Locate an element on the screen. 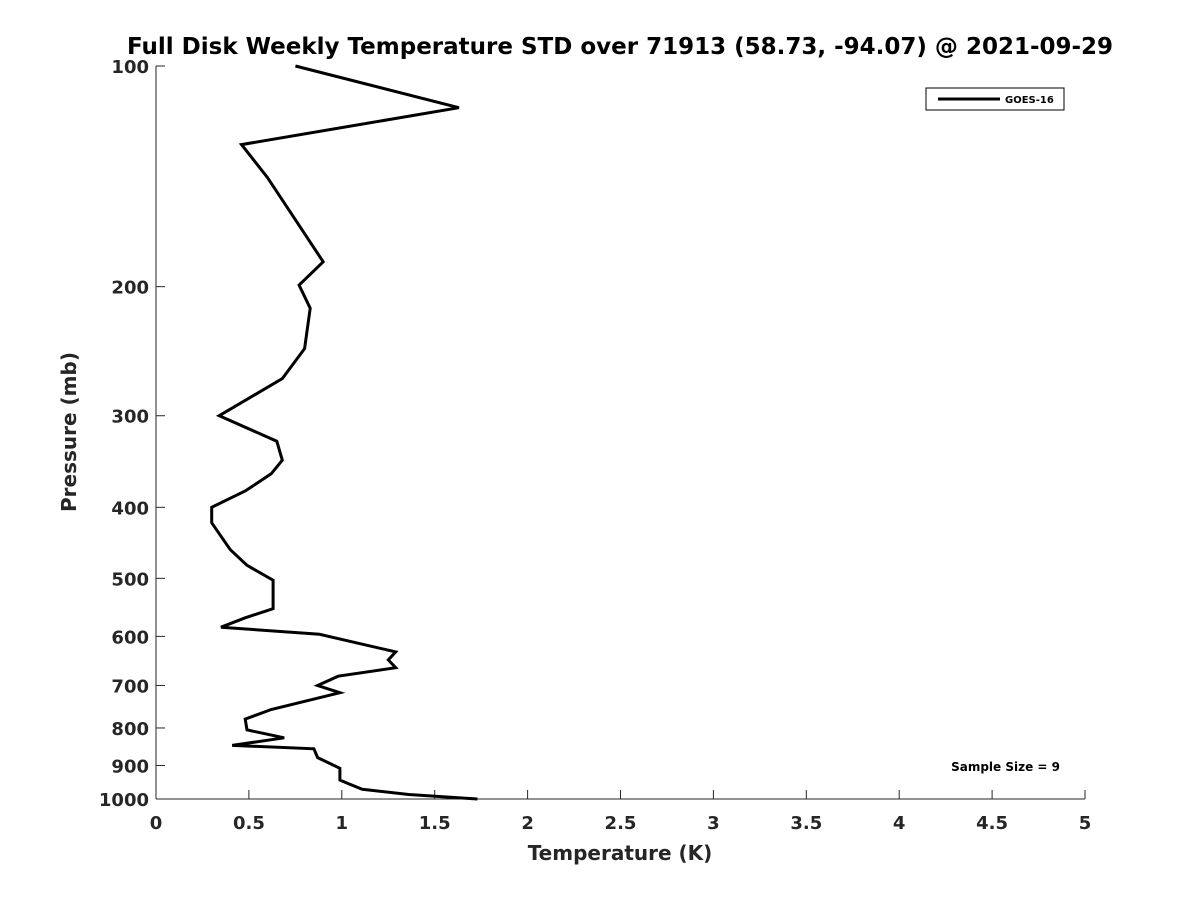 This screenshot has width=1200, height=900. x-ticks: 0 0.5 1 1.5 2 2.5 3 3.5 4 4.5 5 is located at coordinates (621, 812).